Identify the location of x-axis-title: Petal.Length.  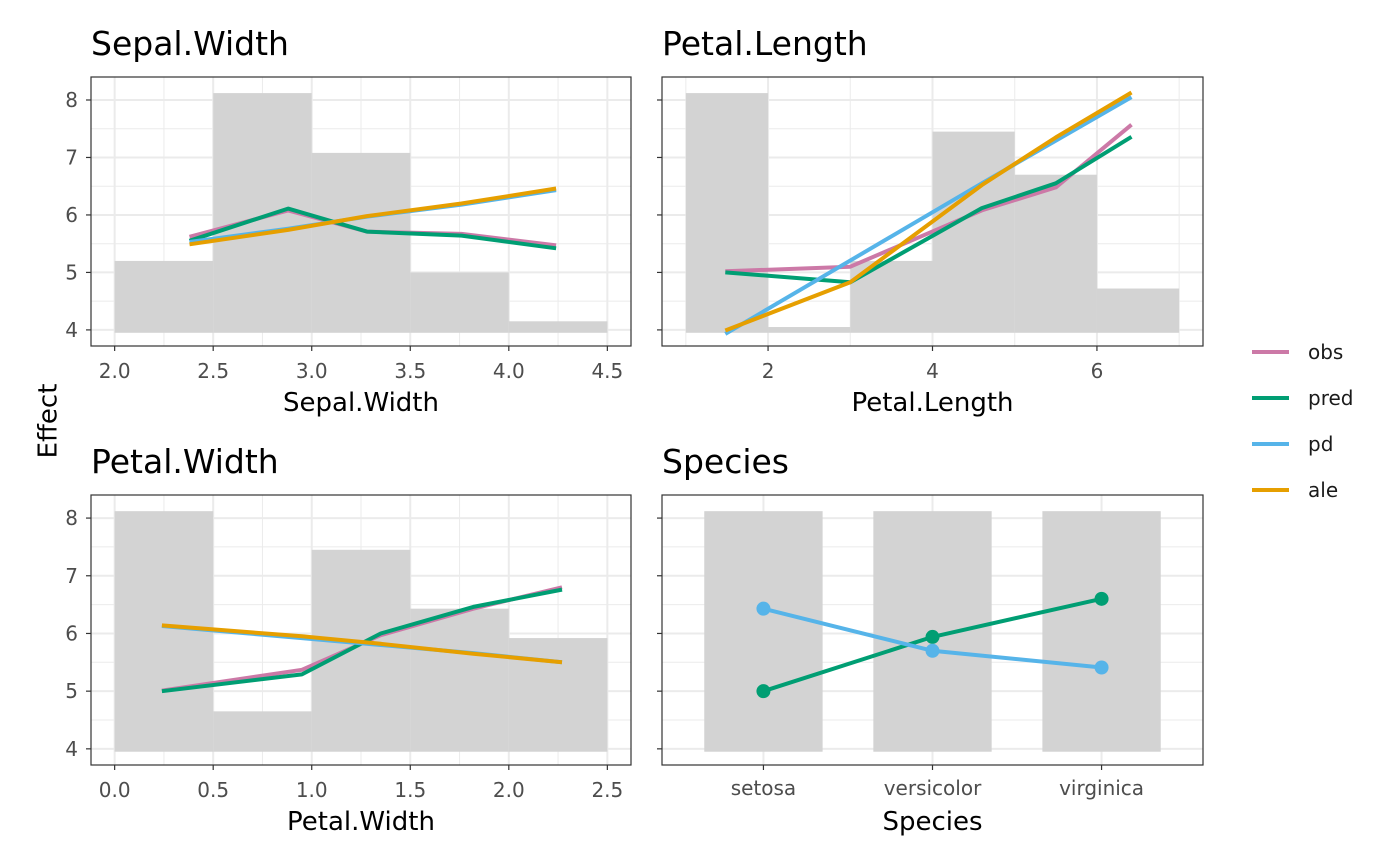
(932, 403).